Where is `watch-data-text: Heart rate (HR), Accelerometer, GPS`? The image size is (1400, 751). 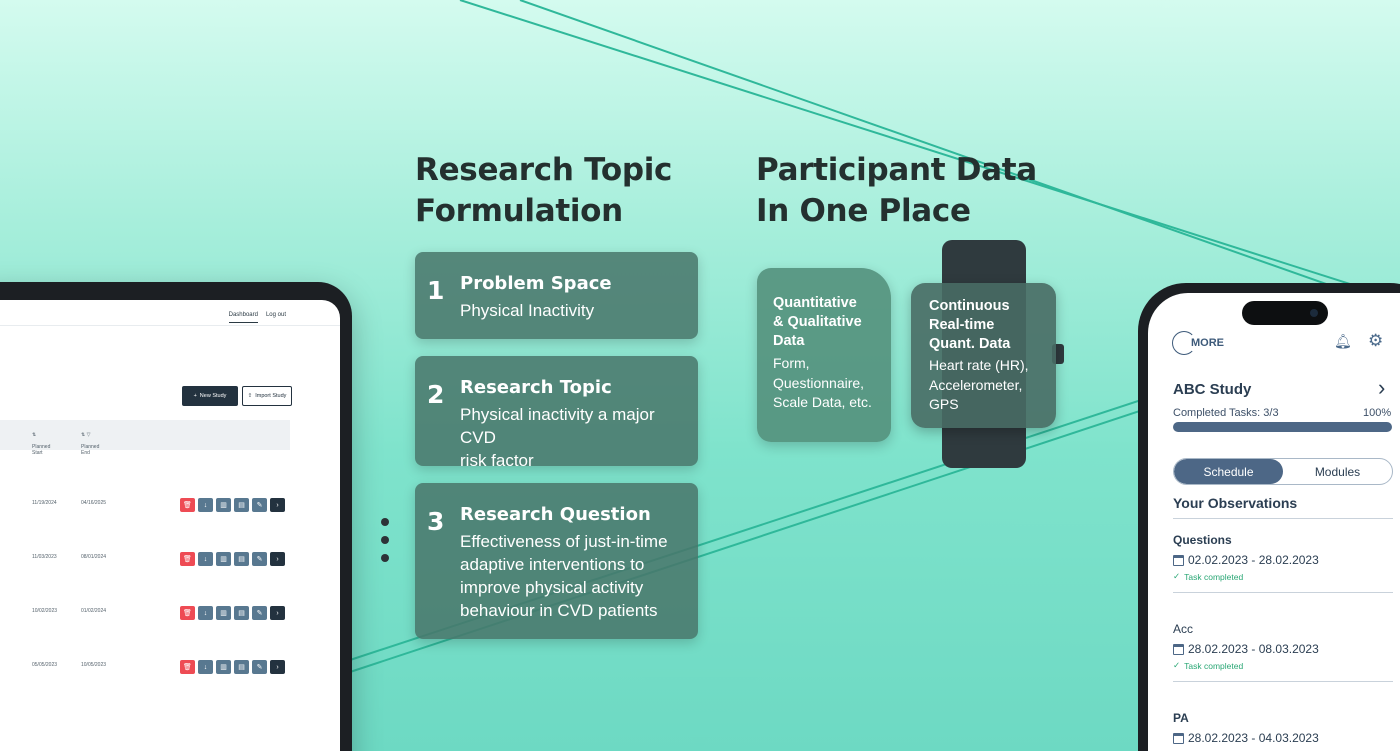 watch-data-text: Heart rate (HR), Accelerometer, GPS is located at coordinates (979, 384).